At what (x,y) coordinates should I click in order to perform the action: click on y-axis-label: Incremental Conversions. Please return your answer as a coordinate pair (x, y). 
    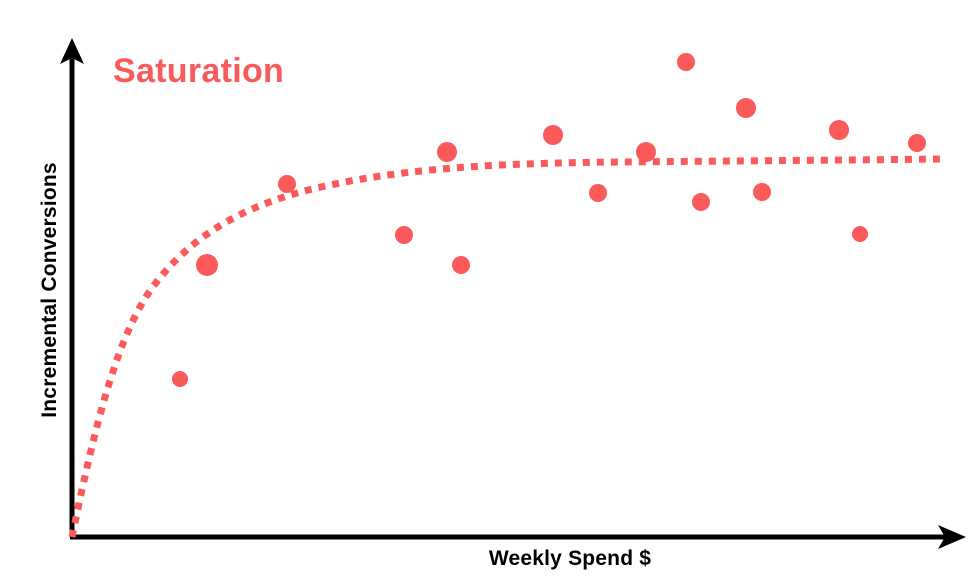
    Looking at the image, I should click on (49, 290).